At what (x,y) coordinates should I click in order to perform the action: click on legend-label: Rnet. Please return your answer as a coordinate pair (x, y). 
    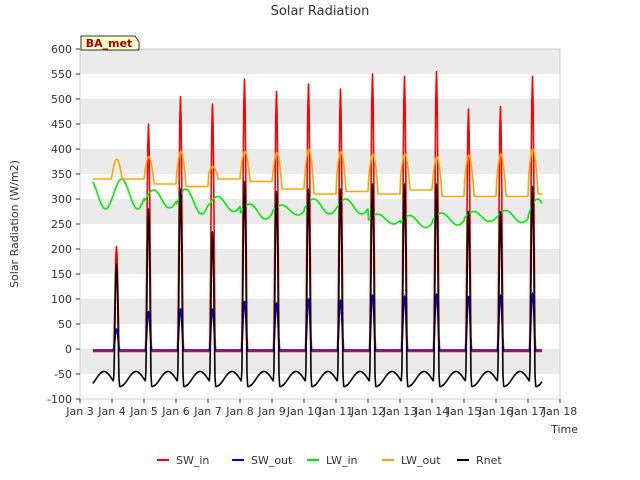
    Looking at the image, I should click on (489, 460).